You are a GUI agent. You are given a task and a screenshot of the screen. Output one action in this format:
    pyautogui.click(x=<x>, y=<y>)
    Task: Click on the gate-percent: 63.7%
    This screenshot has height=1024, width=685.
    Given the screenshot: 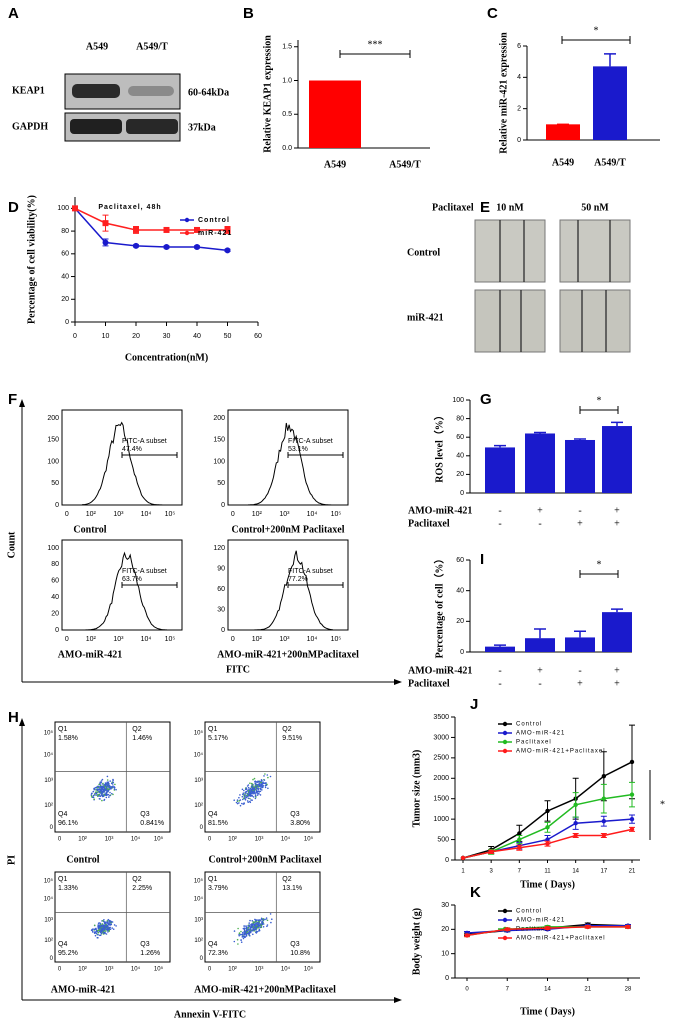 What is the action you would take?
    pyautogui.click(x=132, y=579)
    